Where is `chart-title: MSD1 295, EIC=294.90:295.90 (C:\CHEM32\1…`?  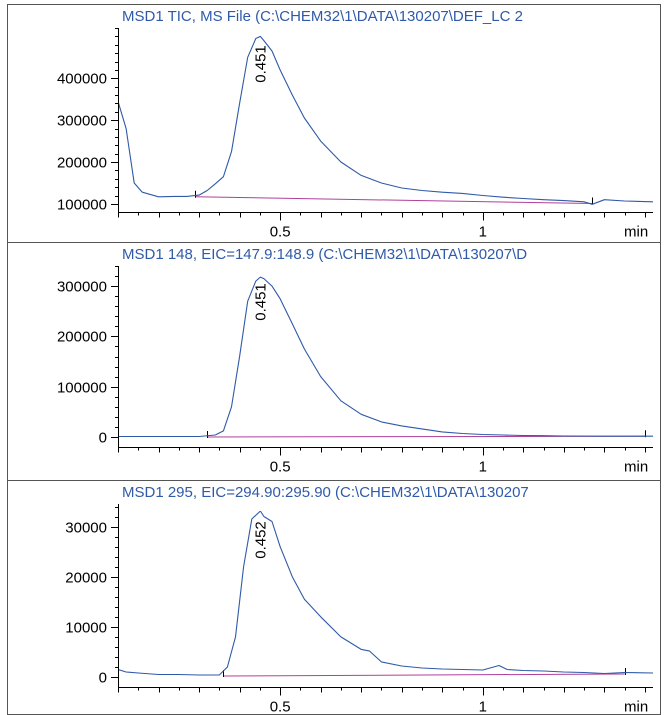
chart-title: MSD1 295, EIC=294.90:295.90 (C:\CHEM32\1… is located at coordinates (325, 492).